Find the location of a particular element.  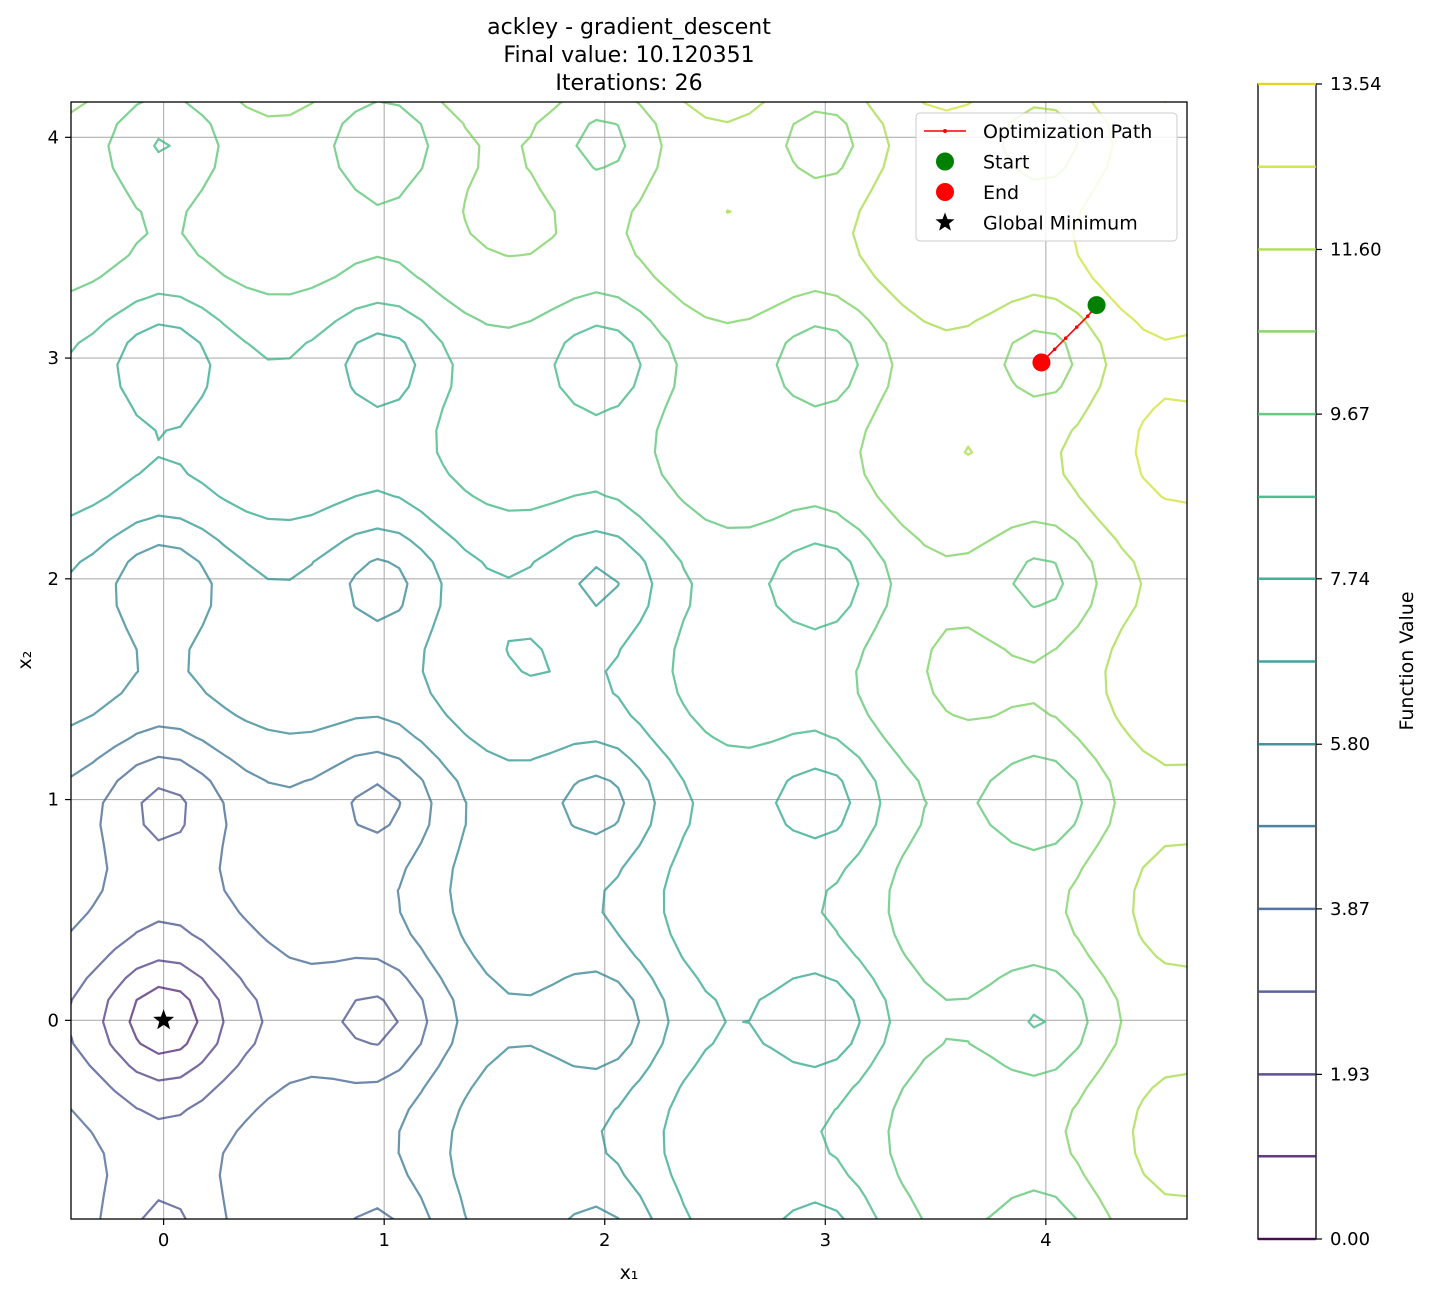

legend-path-dot is located at coordinates (945, 131).